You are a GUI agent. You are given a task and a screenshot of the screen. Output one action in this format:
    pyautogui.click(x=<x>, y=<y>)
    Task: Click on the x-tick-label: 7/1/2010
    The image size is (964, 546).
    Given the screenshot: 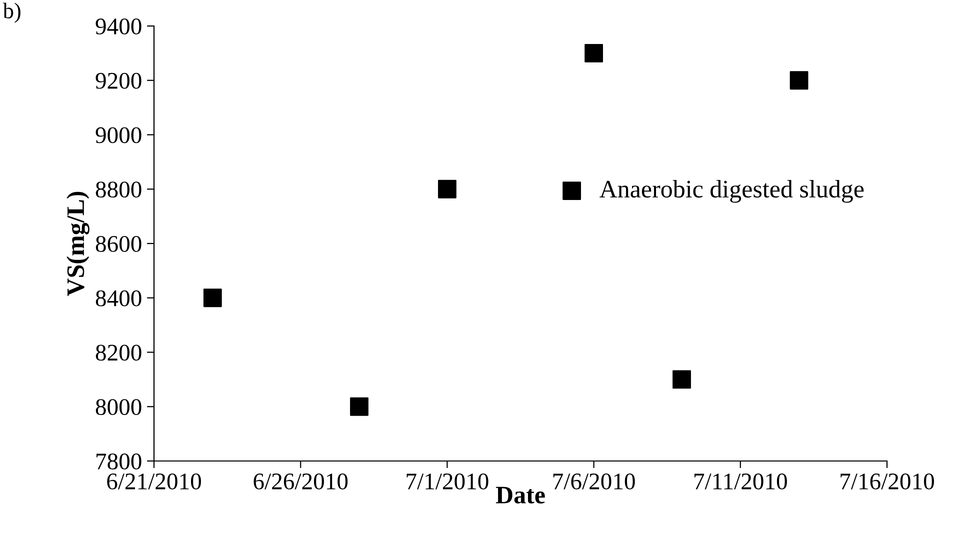 What is the action you would take?
    pyautogui.click(x=447, y=481)
    